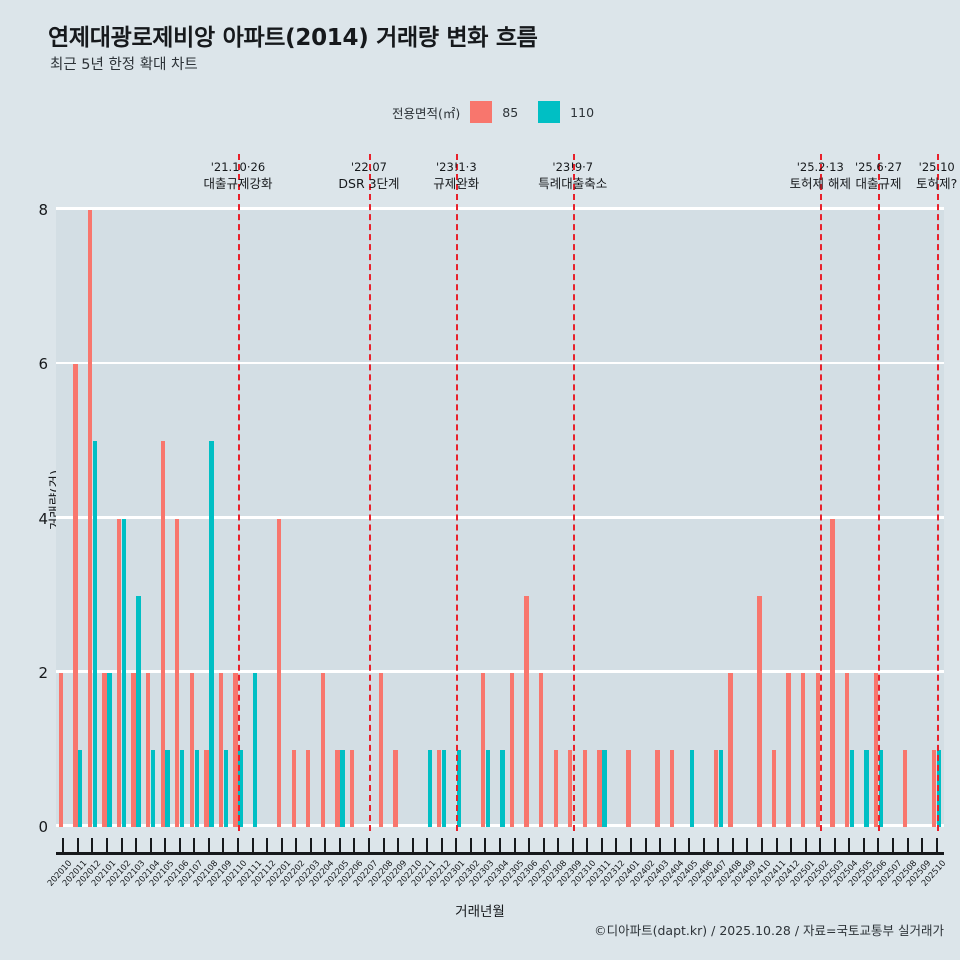 This screenshot has height=960, width=960. What do you see at coordinates (936, 167) in the screenshot?
I see `event-date-202510: '25.10` at bounding box center [936, 167].